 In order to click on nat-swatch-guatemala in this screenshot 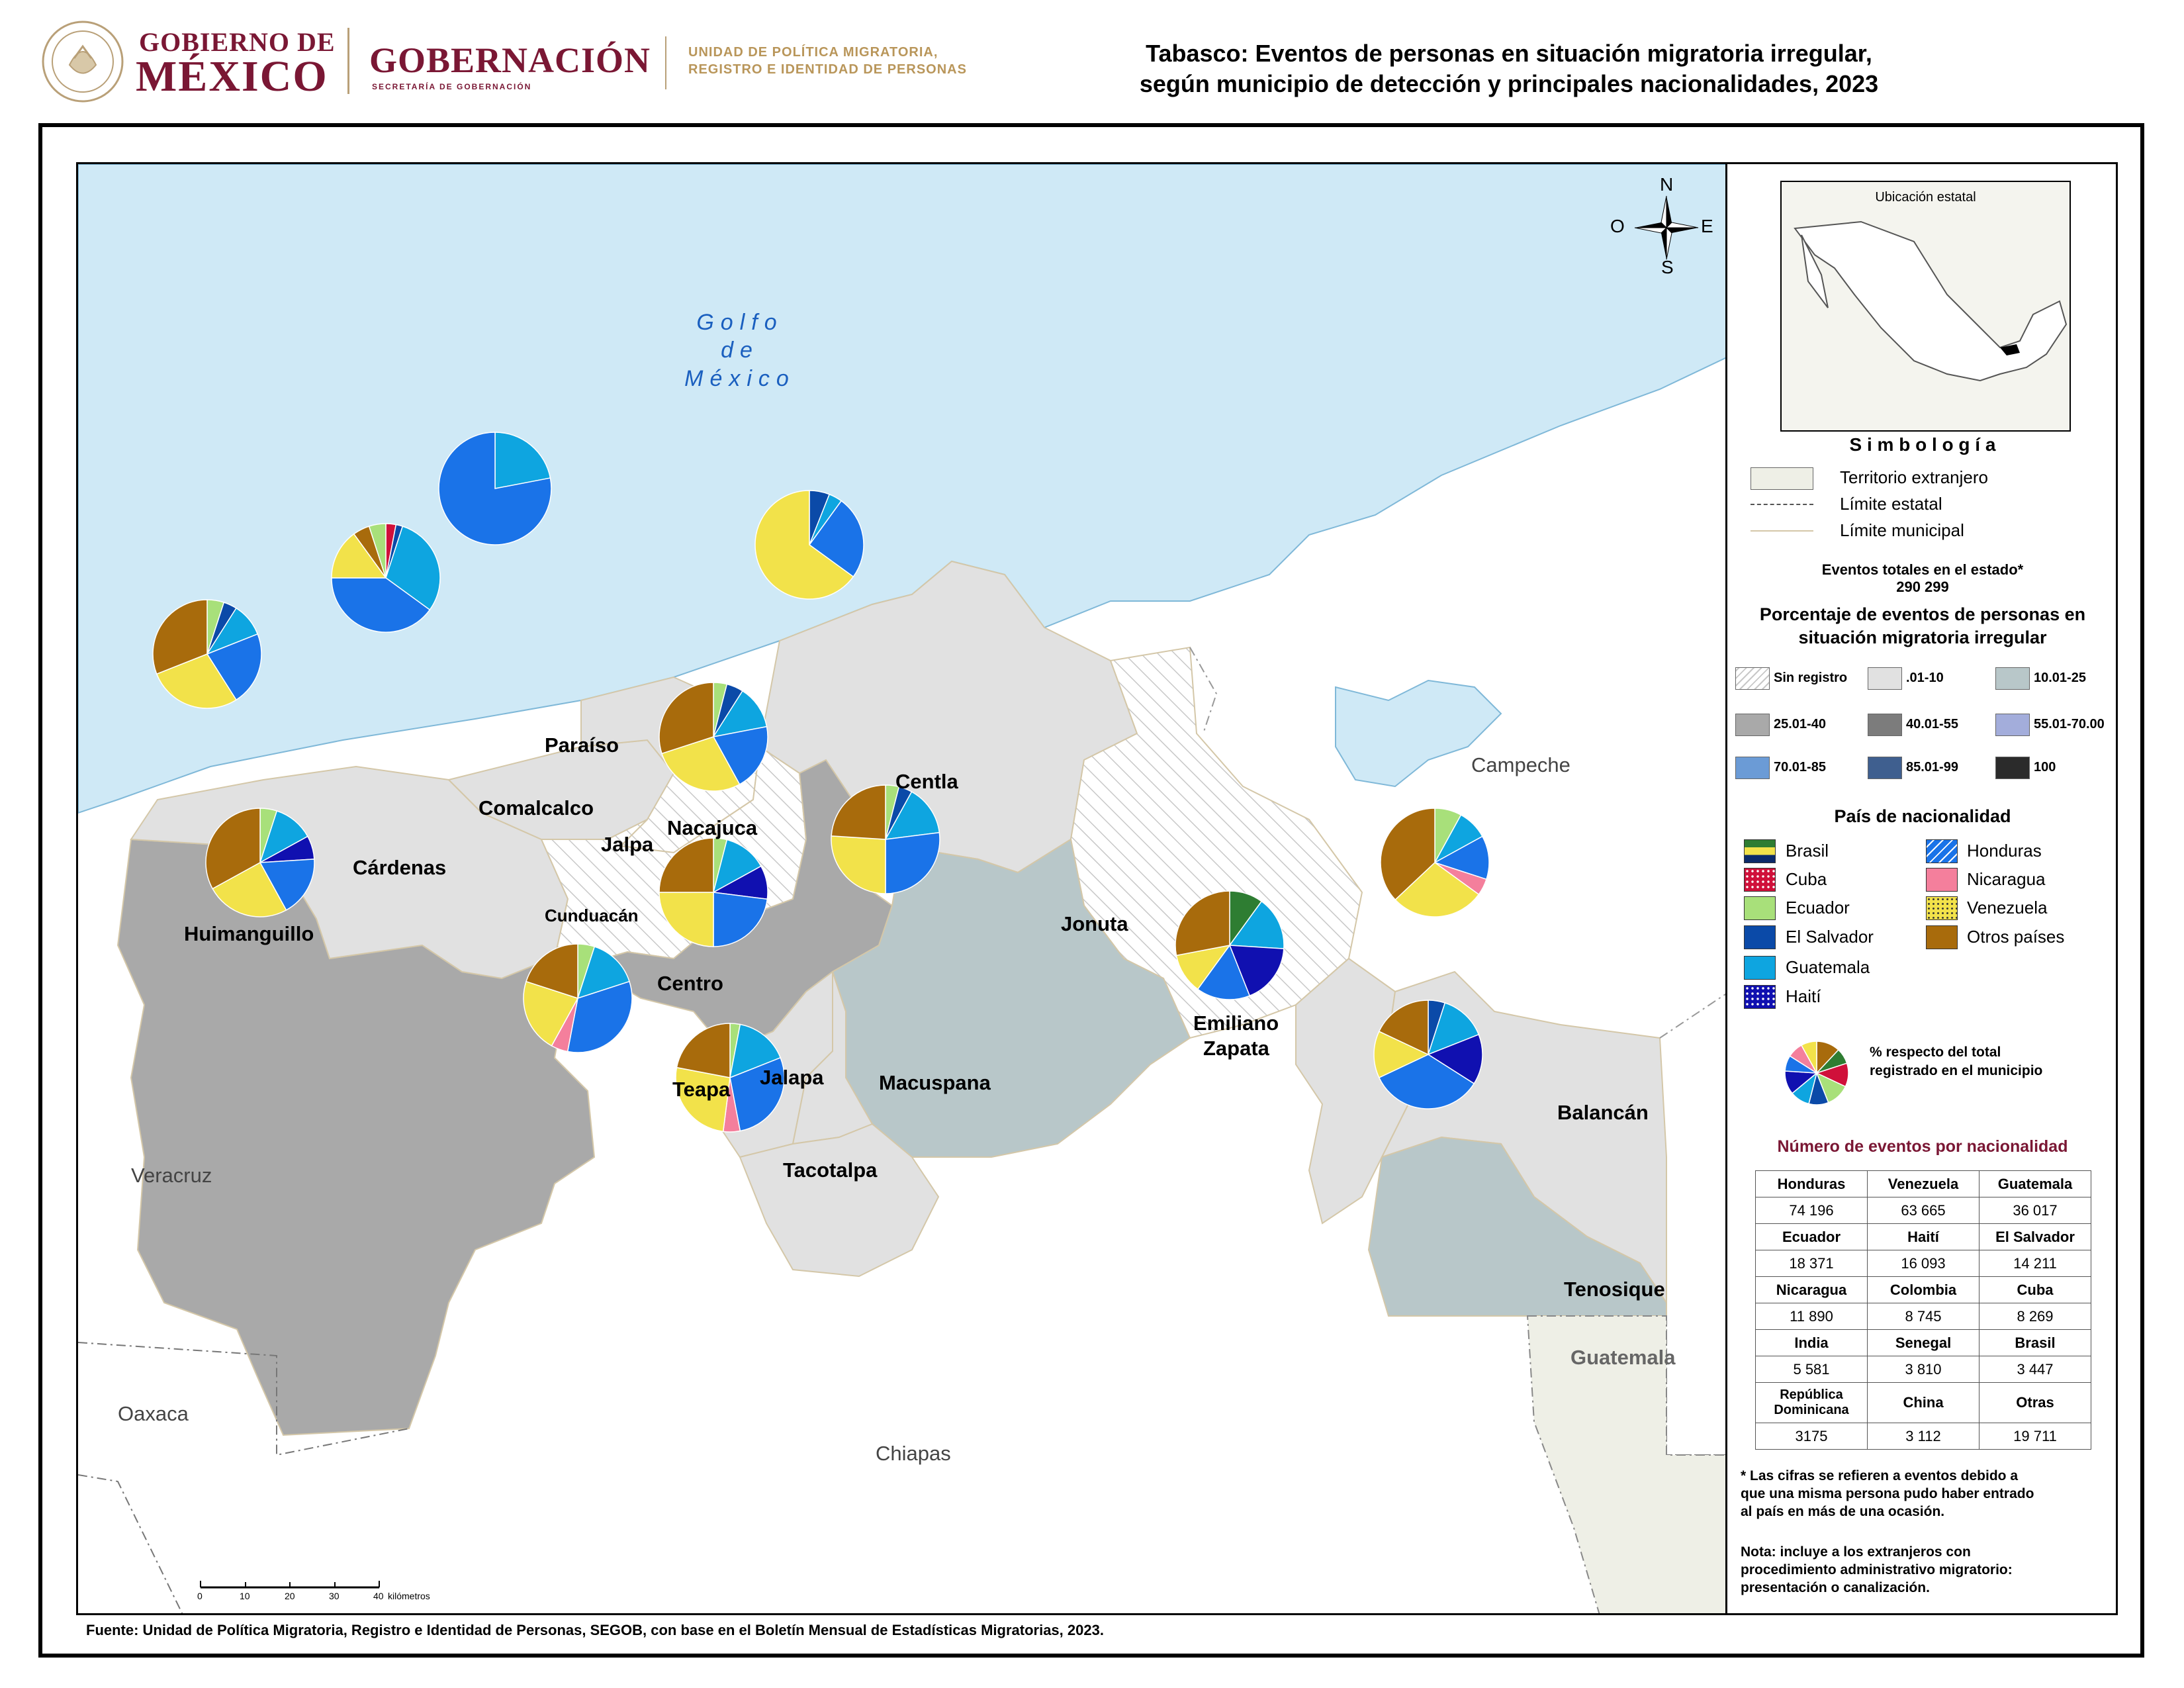, I will do `click(1760, 968)`.